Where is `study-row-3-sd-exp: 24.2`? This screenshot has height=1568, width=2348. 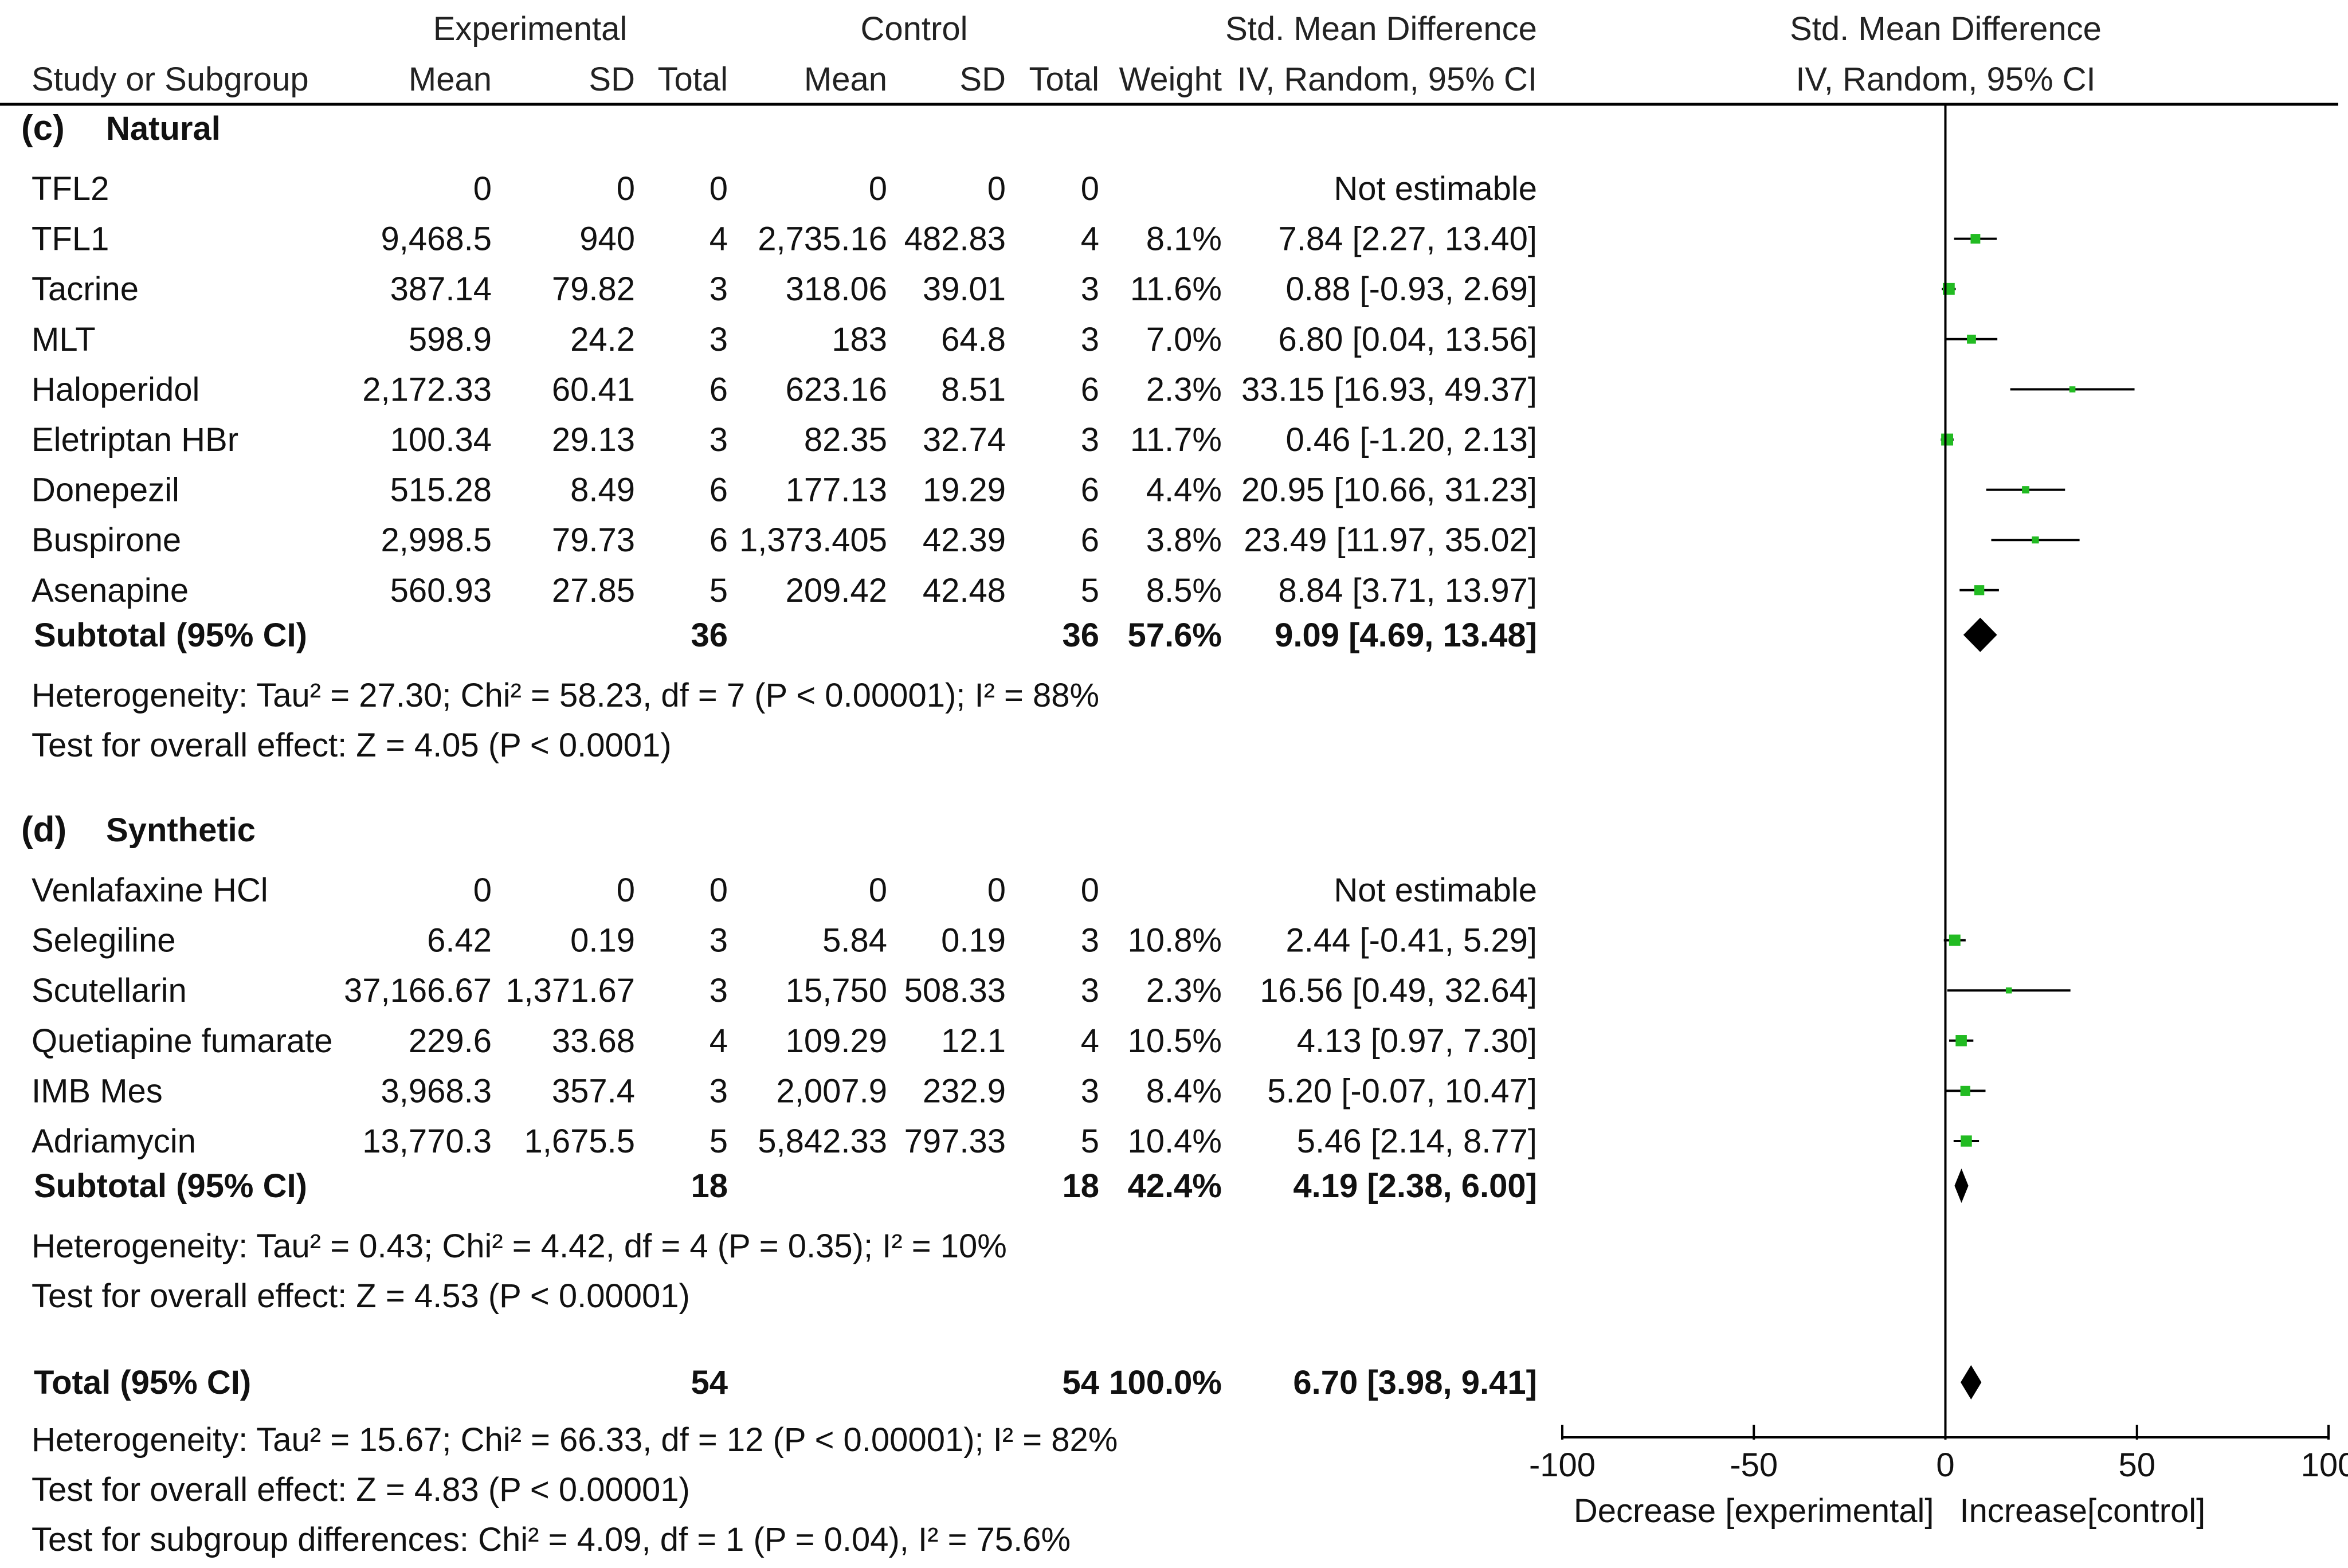
study-row-3-sd-exp: 24.2 is located at coordinates (602, 339).